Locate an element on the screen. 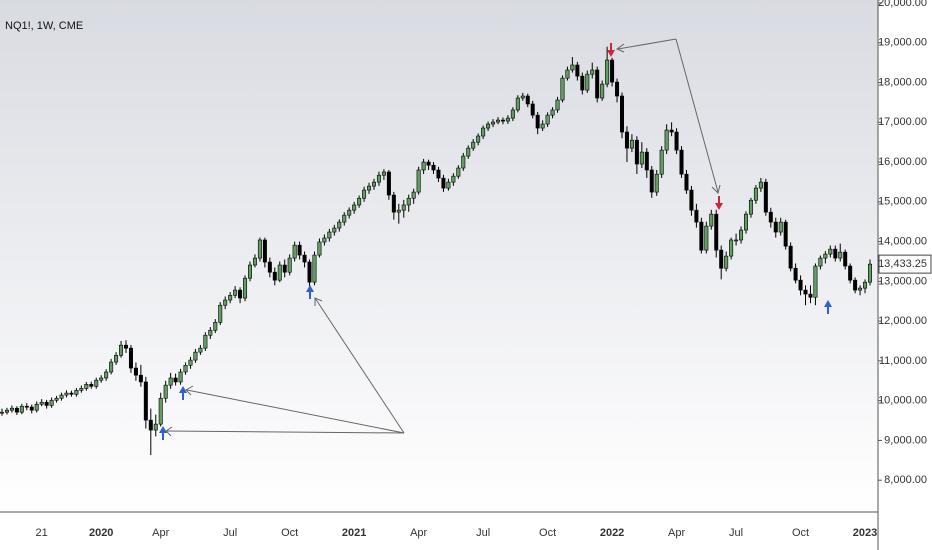  y-tick-label: 18,000.00 is located at coordinates (902, 82).